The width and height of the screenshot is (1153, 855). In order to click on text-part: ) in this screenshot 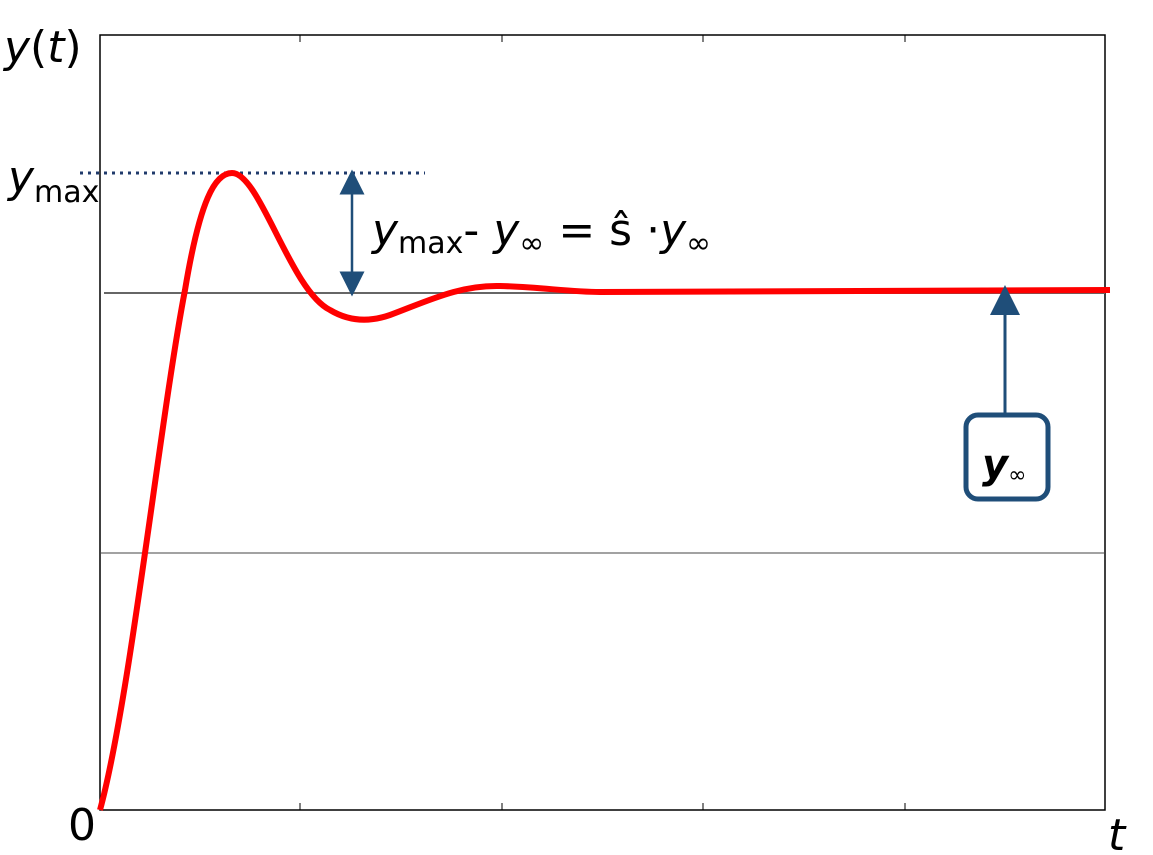, I will do `click(72, 47)`.